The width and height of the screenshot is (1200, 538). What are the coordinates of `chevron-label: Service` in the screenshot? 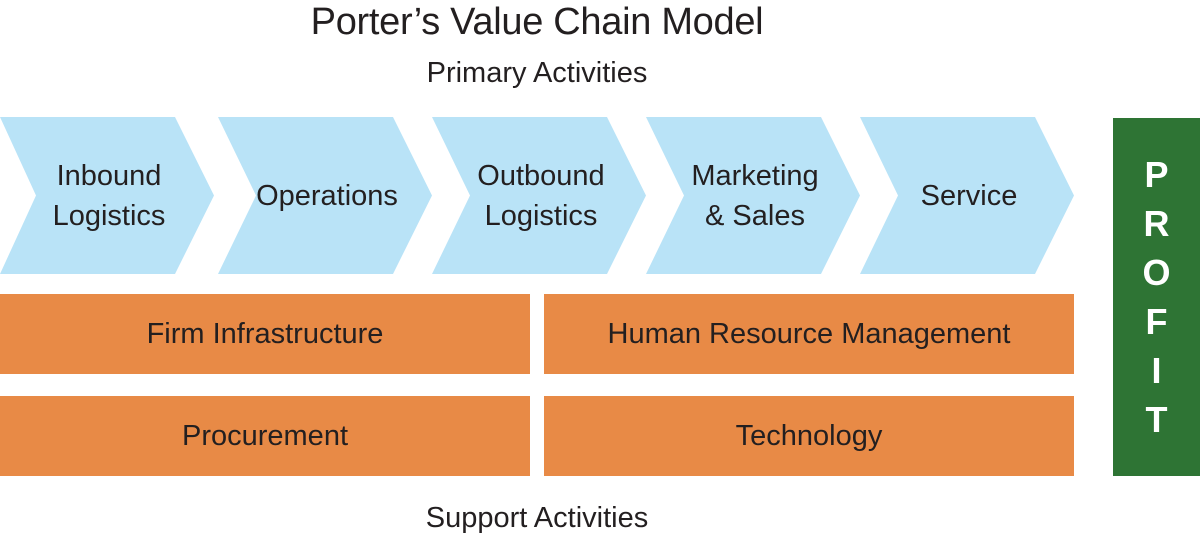 It's located at (969, 195).